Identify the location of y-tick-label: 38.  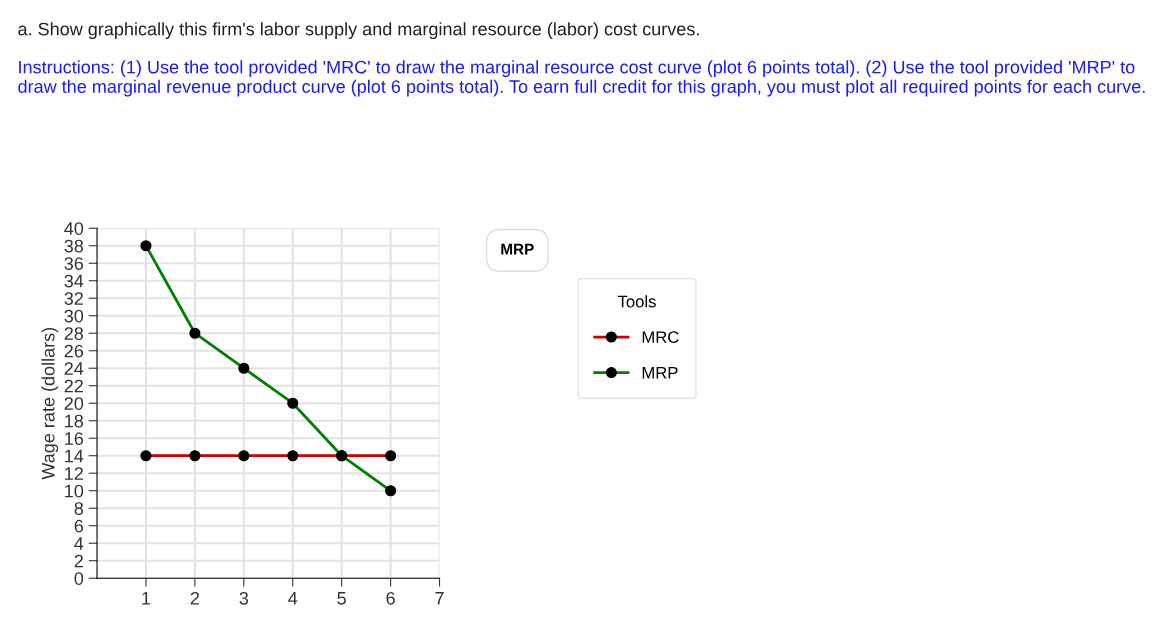
(74, 246).